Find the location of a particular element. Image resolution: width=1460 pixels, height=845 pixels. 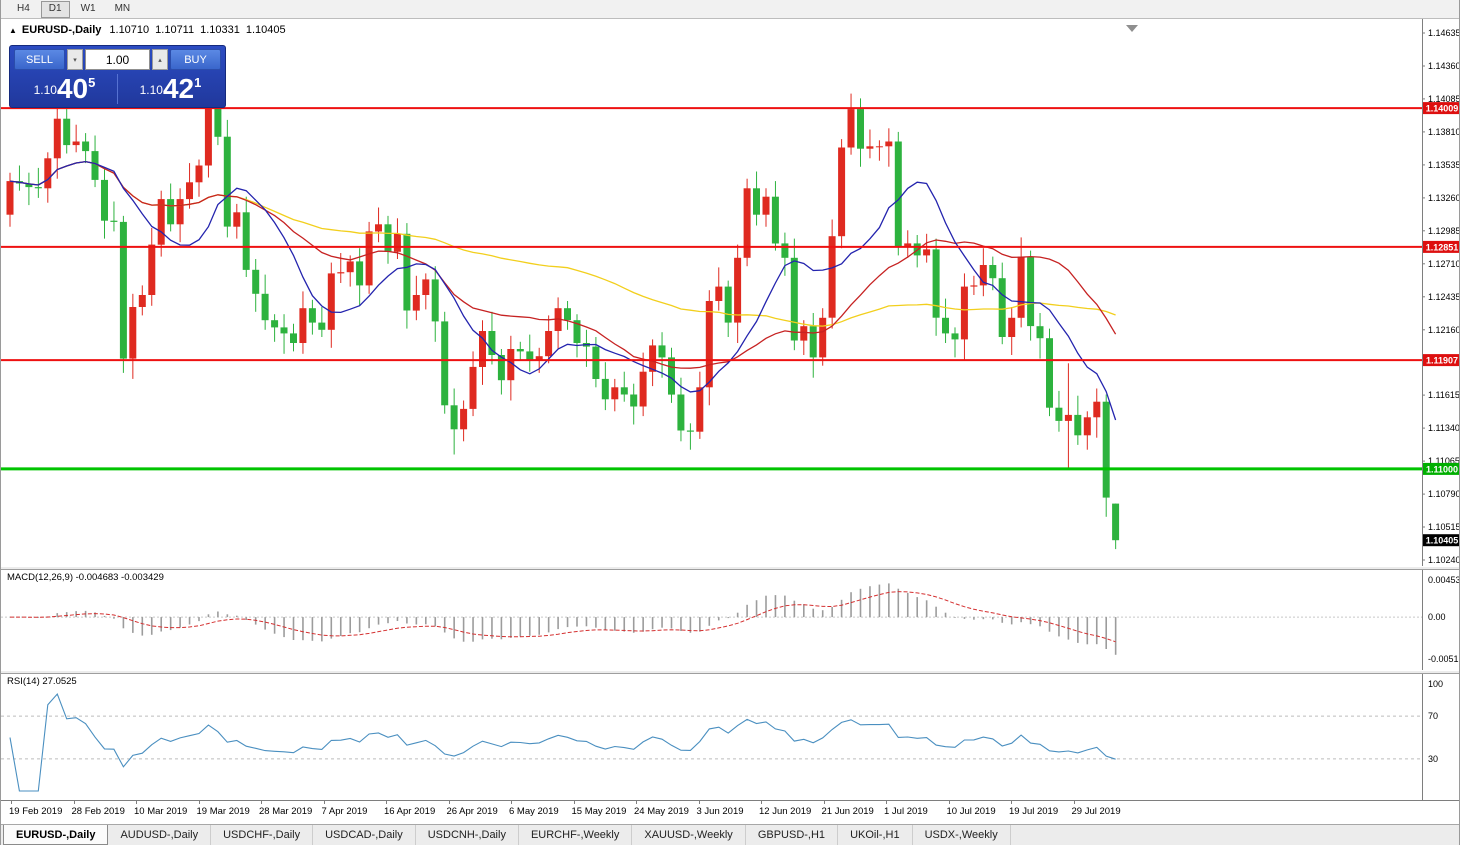

svg-text: 1.11065 is located at coordinates (1444, 461).